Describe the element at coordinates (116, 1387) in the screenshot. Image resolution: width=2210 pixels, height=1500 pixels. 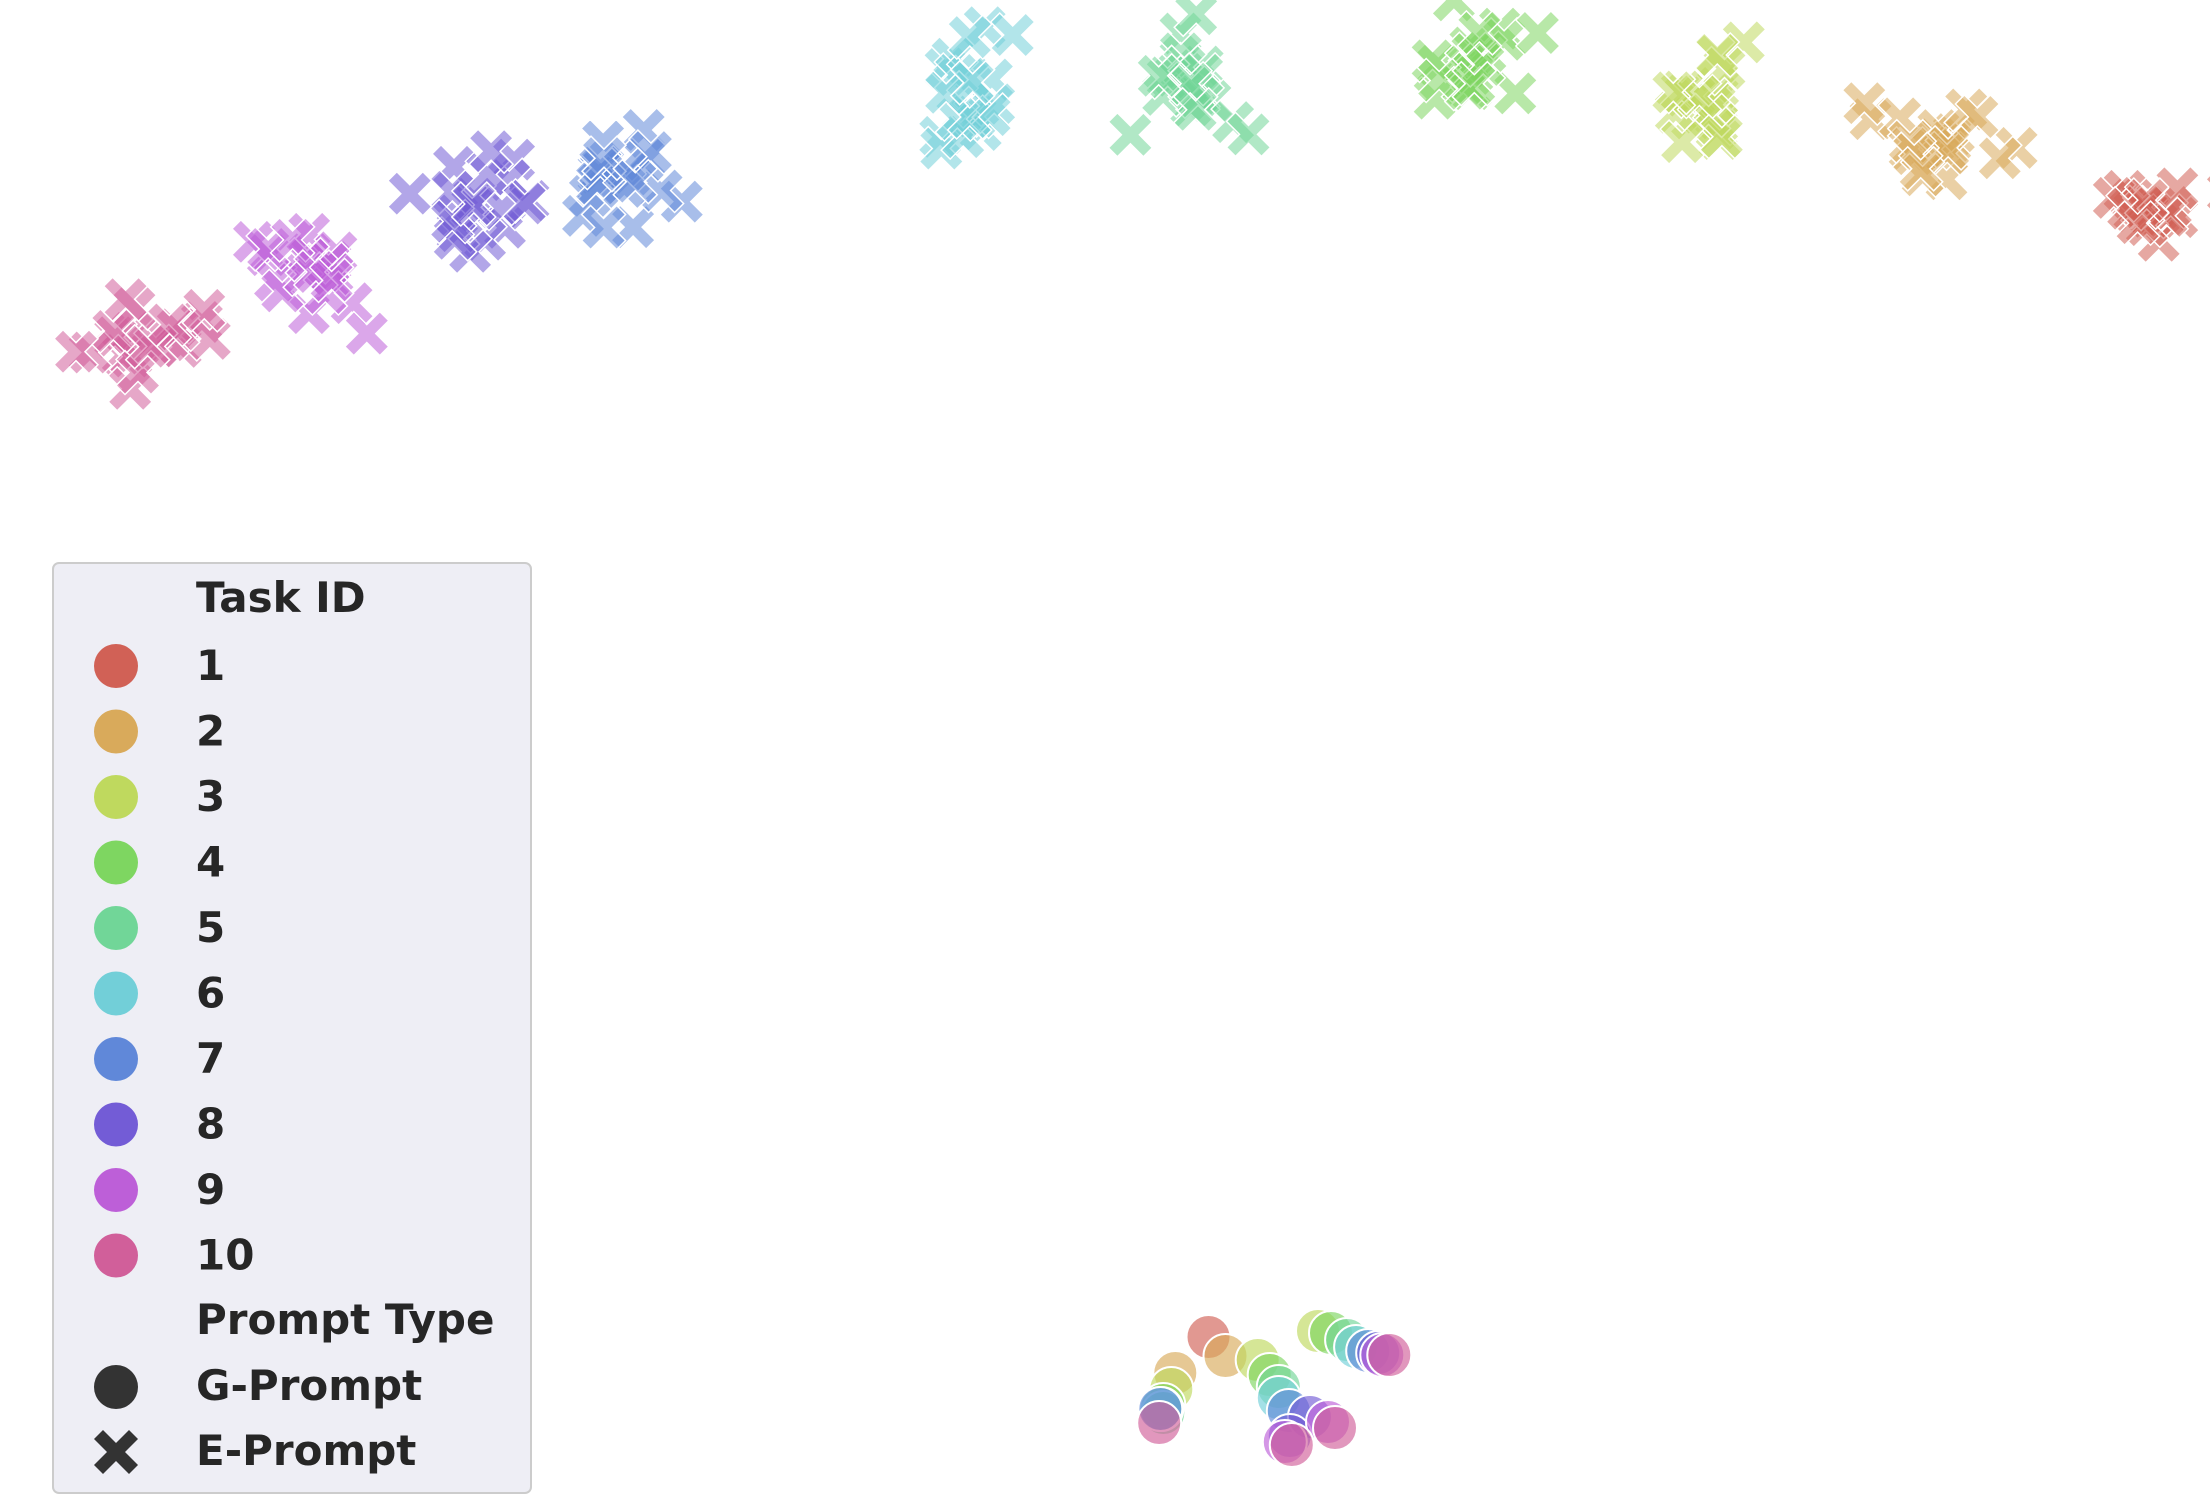
I see `legend-g-prompt-marker` at that location.